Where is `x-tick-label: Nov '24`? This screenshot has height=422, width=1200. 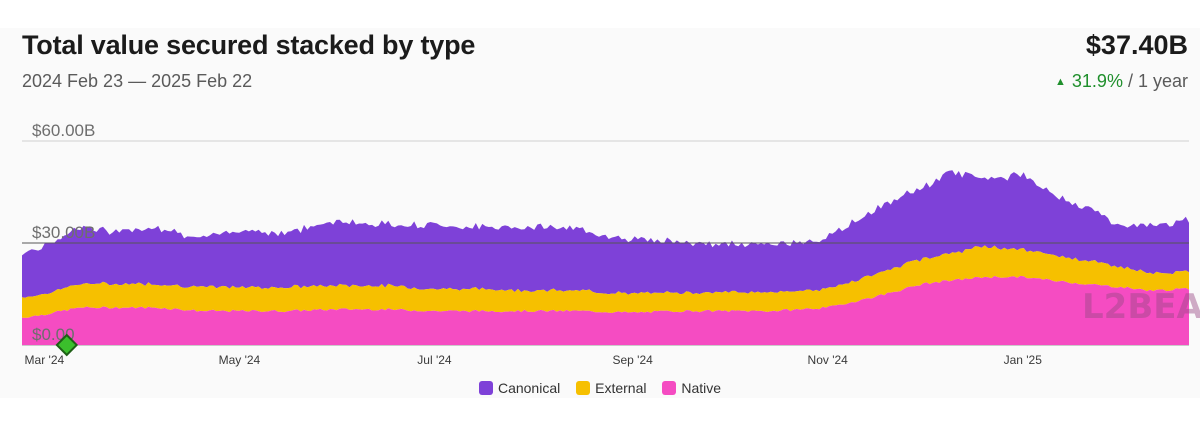
x-tick-label: Nov '24 is located at coordinates (828, 360).